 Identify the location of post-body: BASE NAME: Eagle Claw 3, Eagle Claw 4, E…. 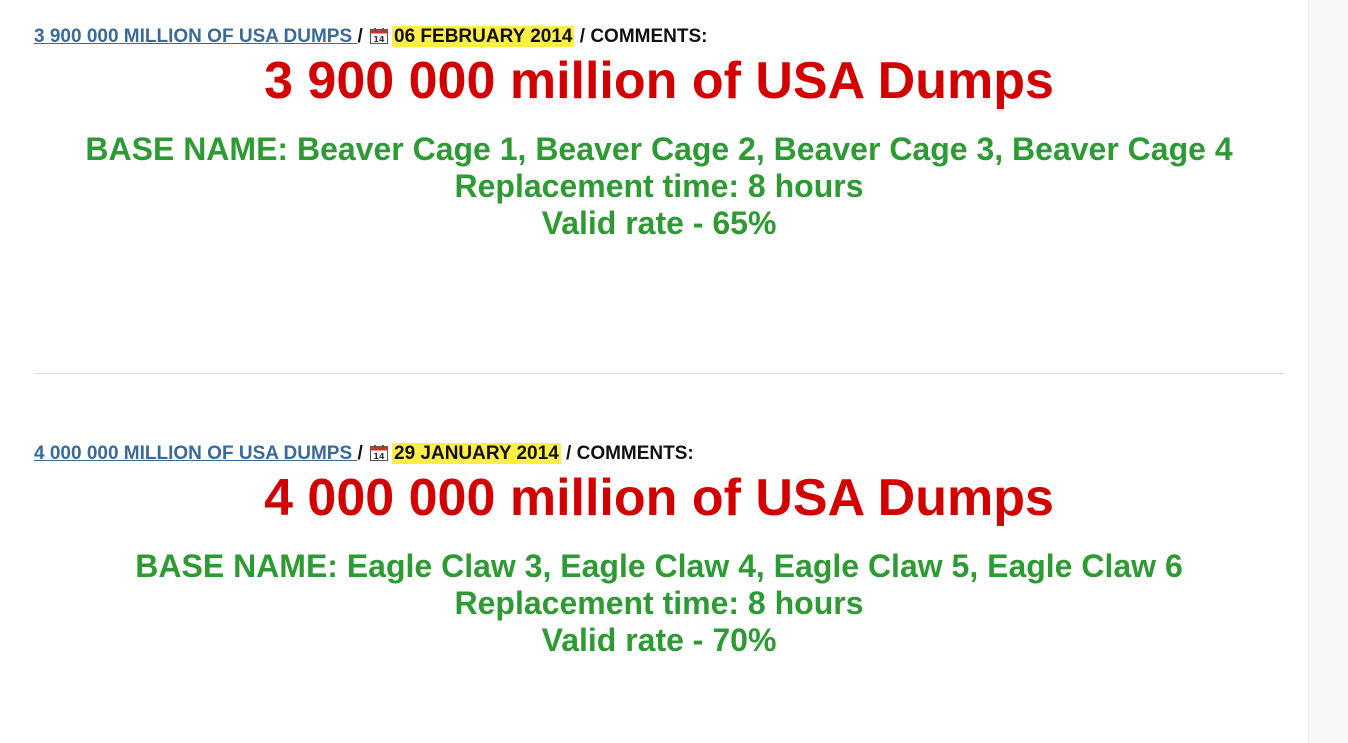
(659, 603).